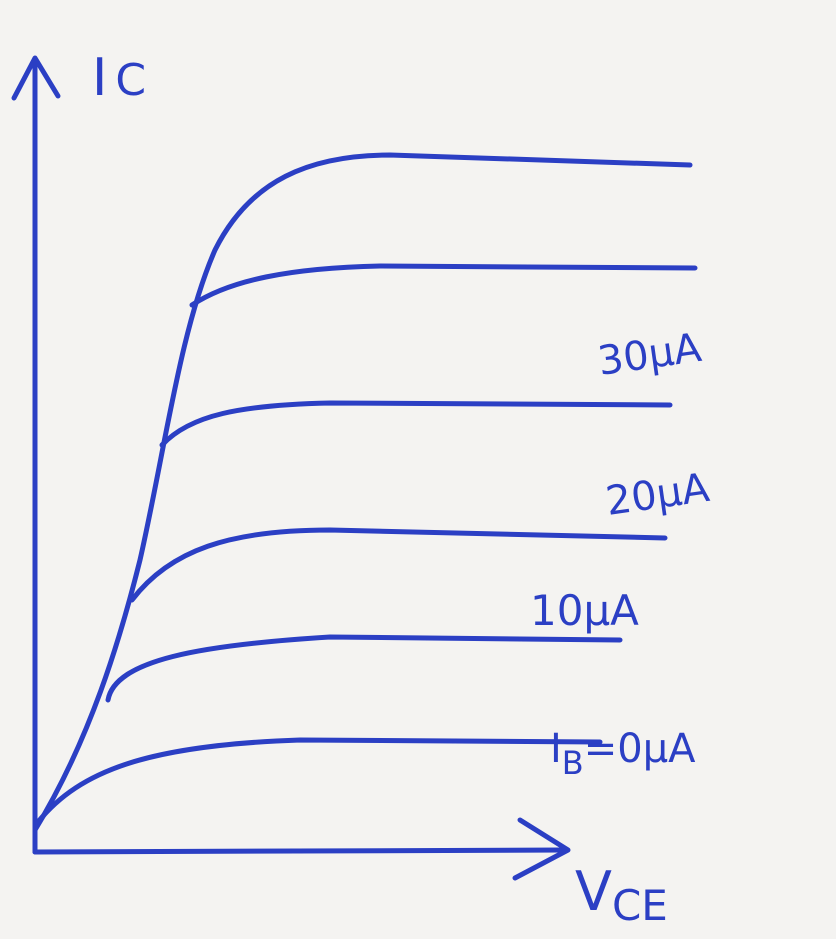 Image resolution: width=836 pixels, height=939 pixels. Describe the element at coordinates (640, 749) in the screenshot. I see `label-part: =0μA` at that location.